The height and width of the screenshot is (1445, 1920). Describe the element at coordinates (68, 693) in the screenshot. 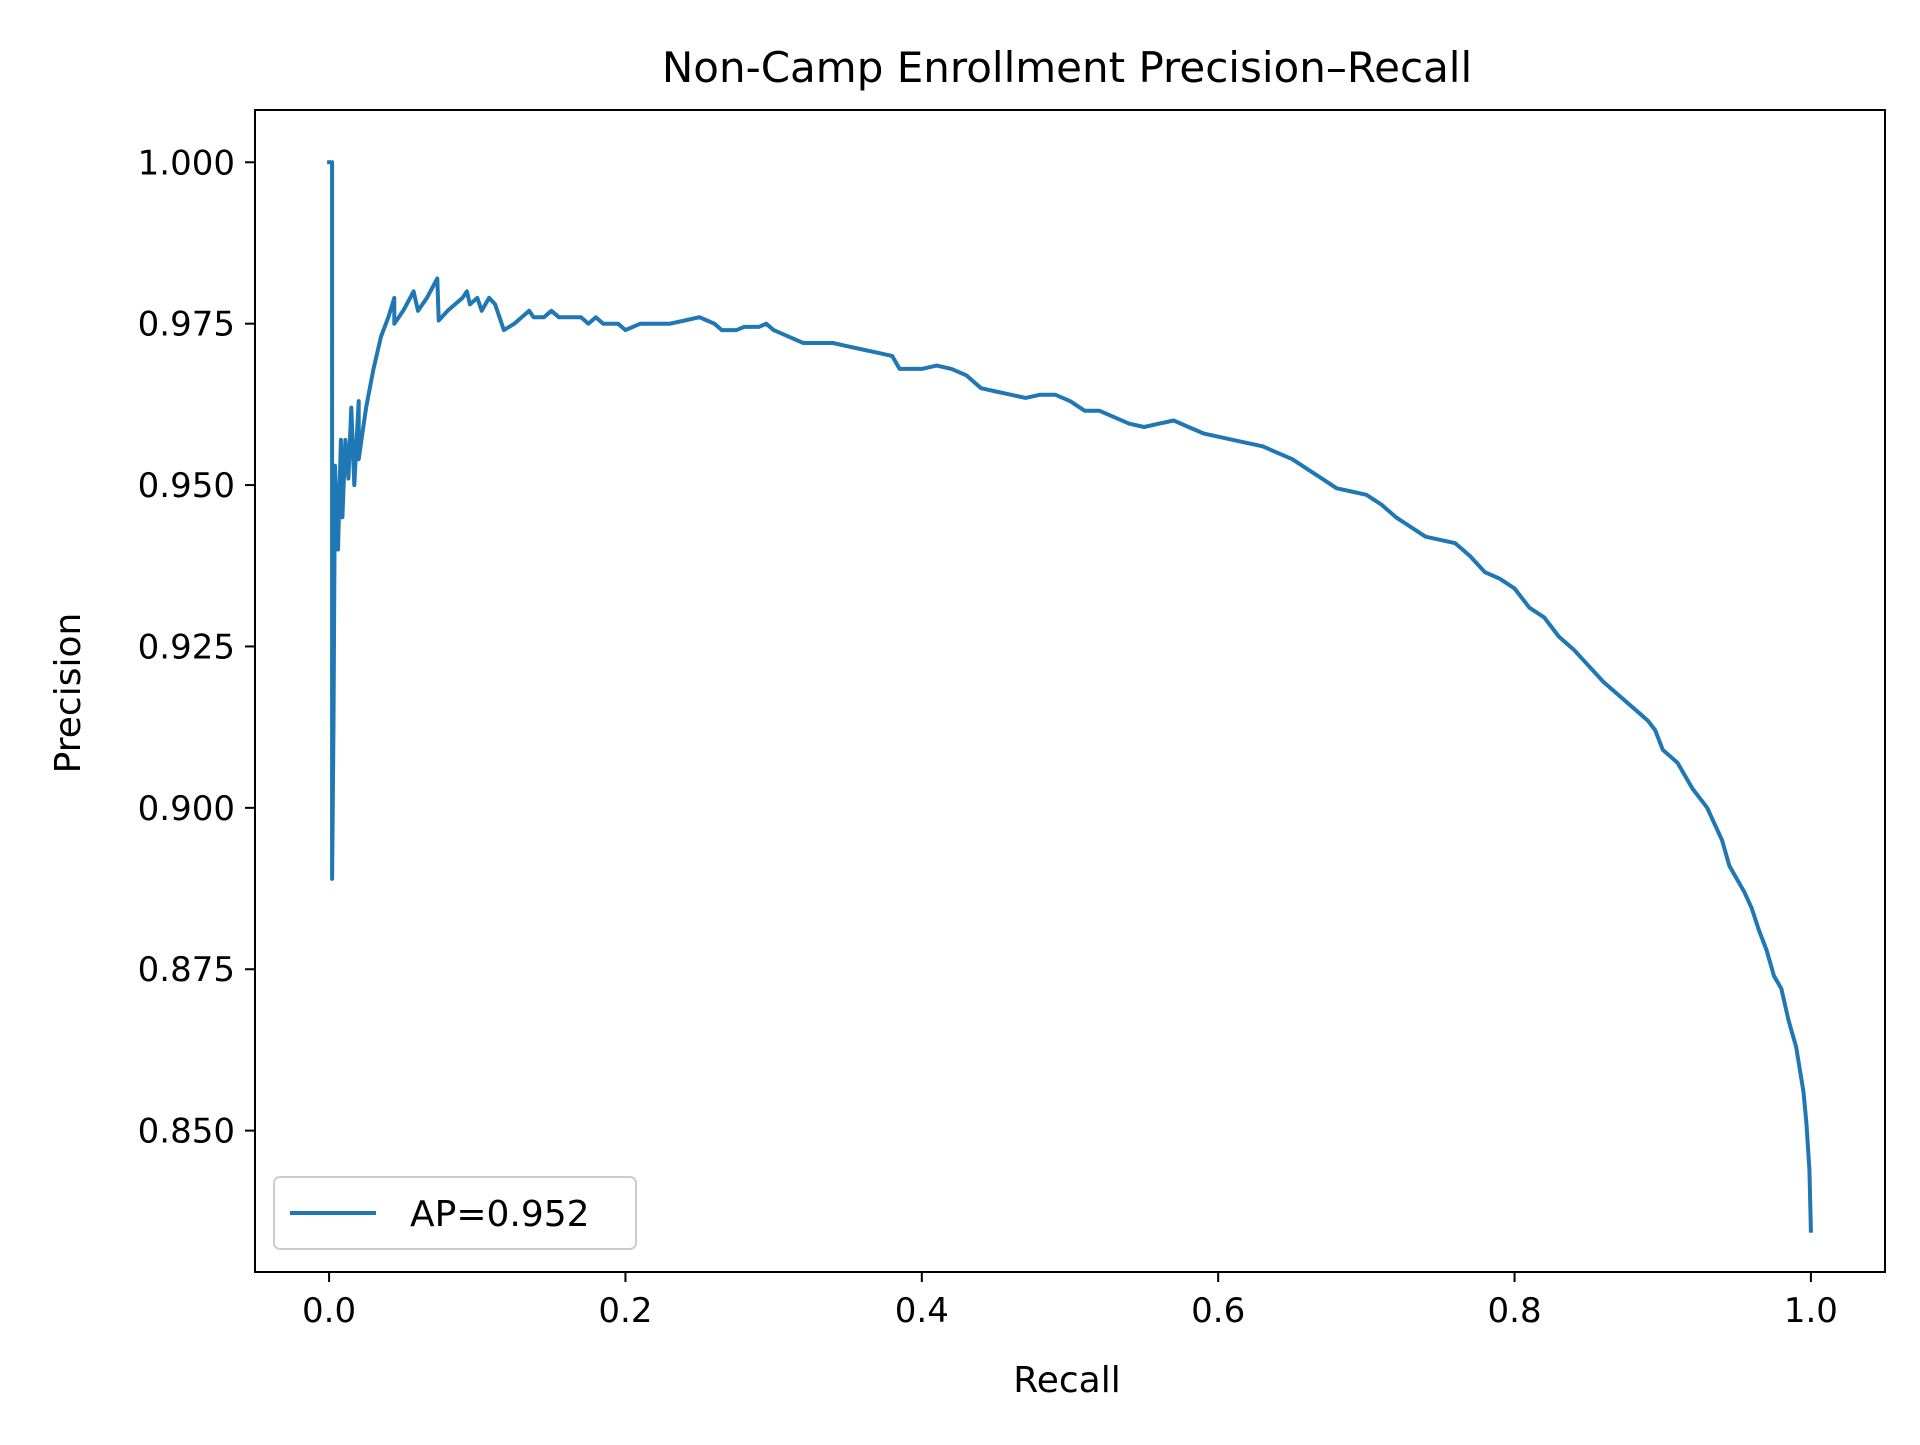

I see `y-axis-label: Precision` at that location.